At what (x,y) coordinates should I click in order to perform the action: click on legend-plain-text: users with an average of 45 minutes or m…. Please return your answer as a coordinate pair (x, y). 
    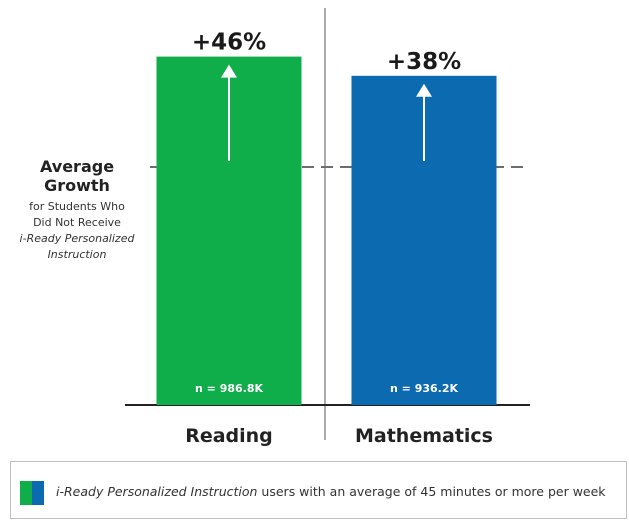
    Looking at the image, I should click on (431, 491).